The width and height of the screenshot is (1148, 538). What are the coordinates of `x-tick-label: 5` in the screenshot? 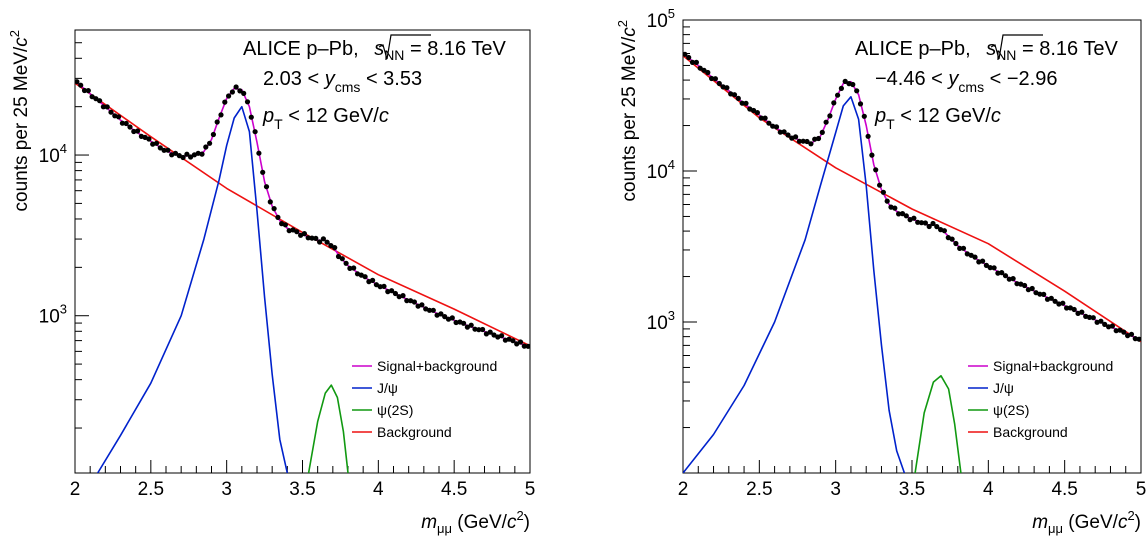 It's located at (1141, 489).